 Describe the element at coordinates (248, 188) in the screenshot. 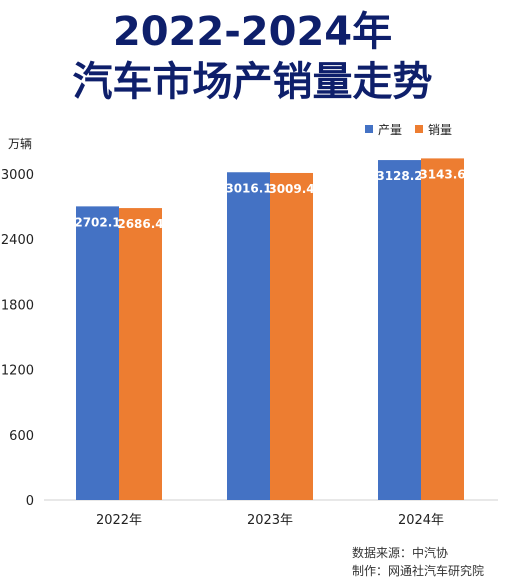

I see `production-value-label: 3016.1` at that location.